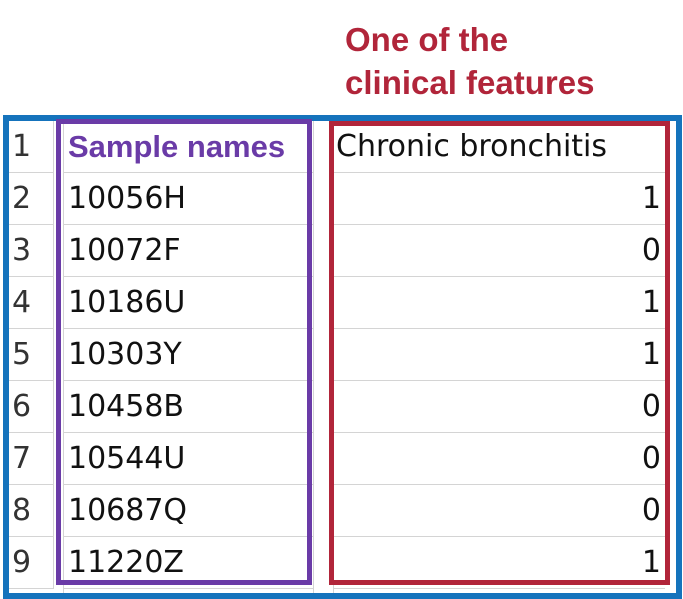  Describe the element at coordinates (188, 199) in the screenshot. I see `sample-name-cell: 10056H` at that location.